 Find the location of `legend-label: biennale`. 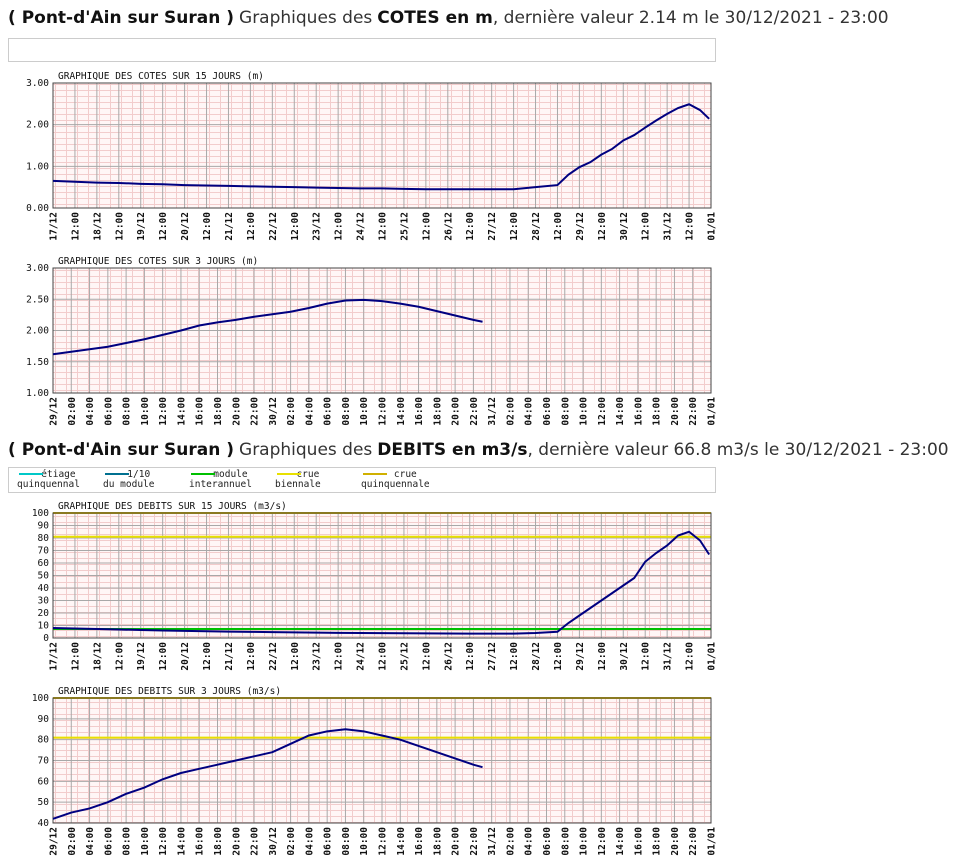

legend-label: biennale is located at coordinates (298, 484).